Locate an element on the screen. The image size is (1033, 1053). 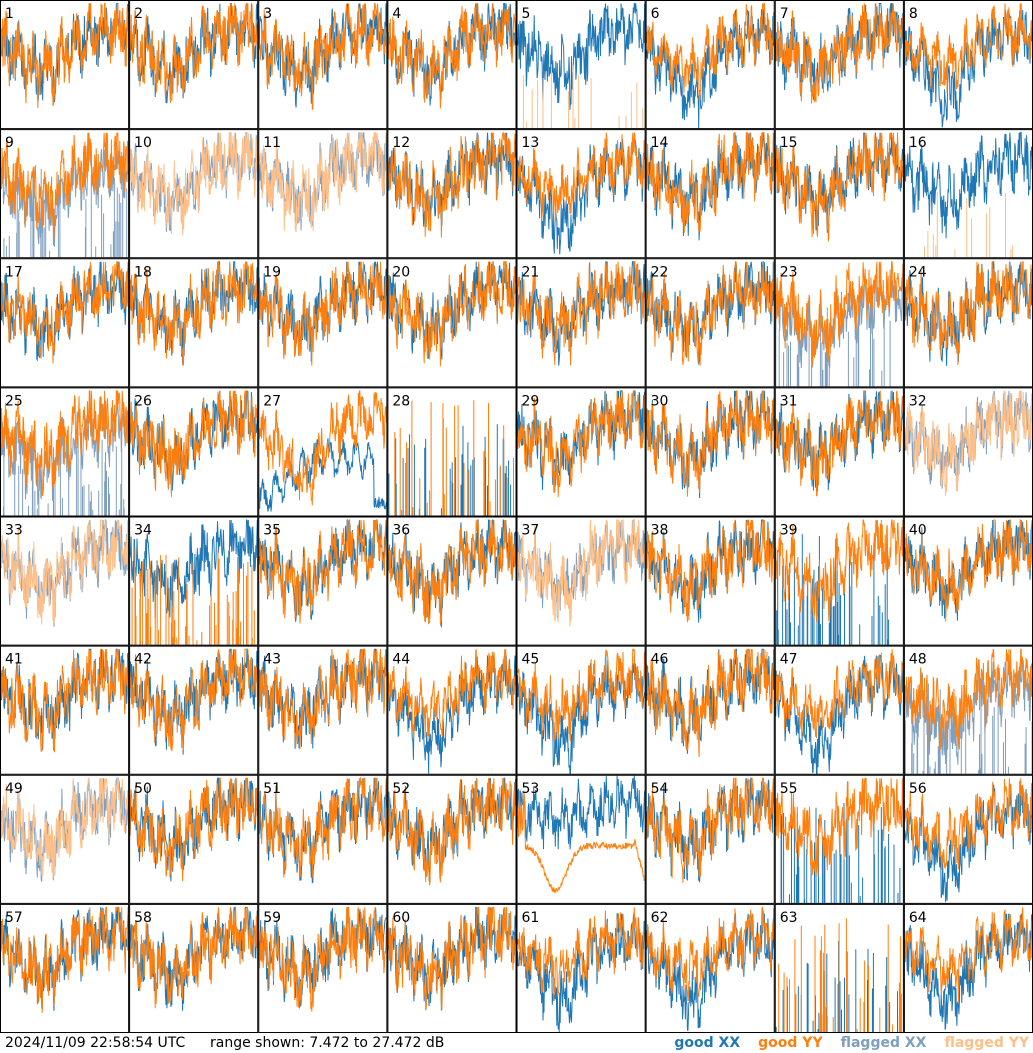
panel-10-label: 10 is located at coordinates (143, 143).